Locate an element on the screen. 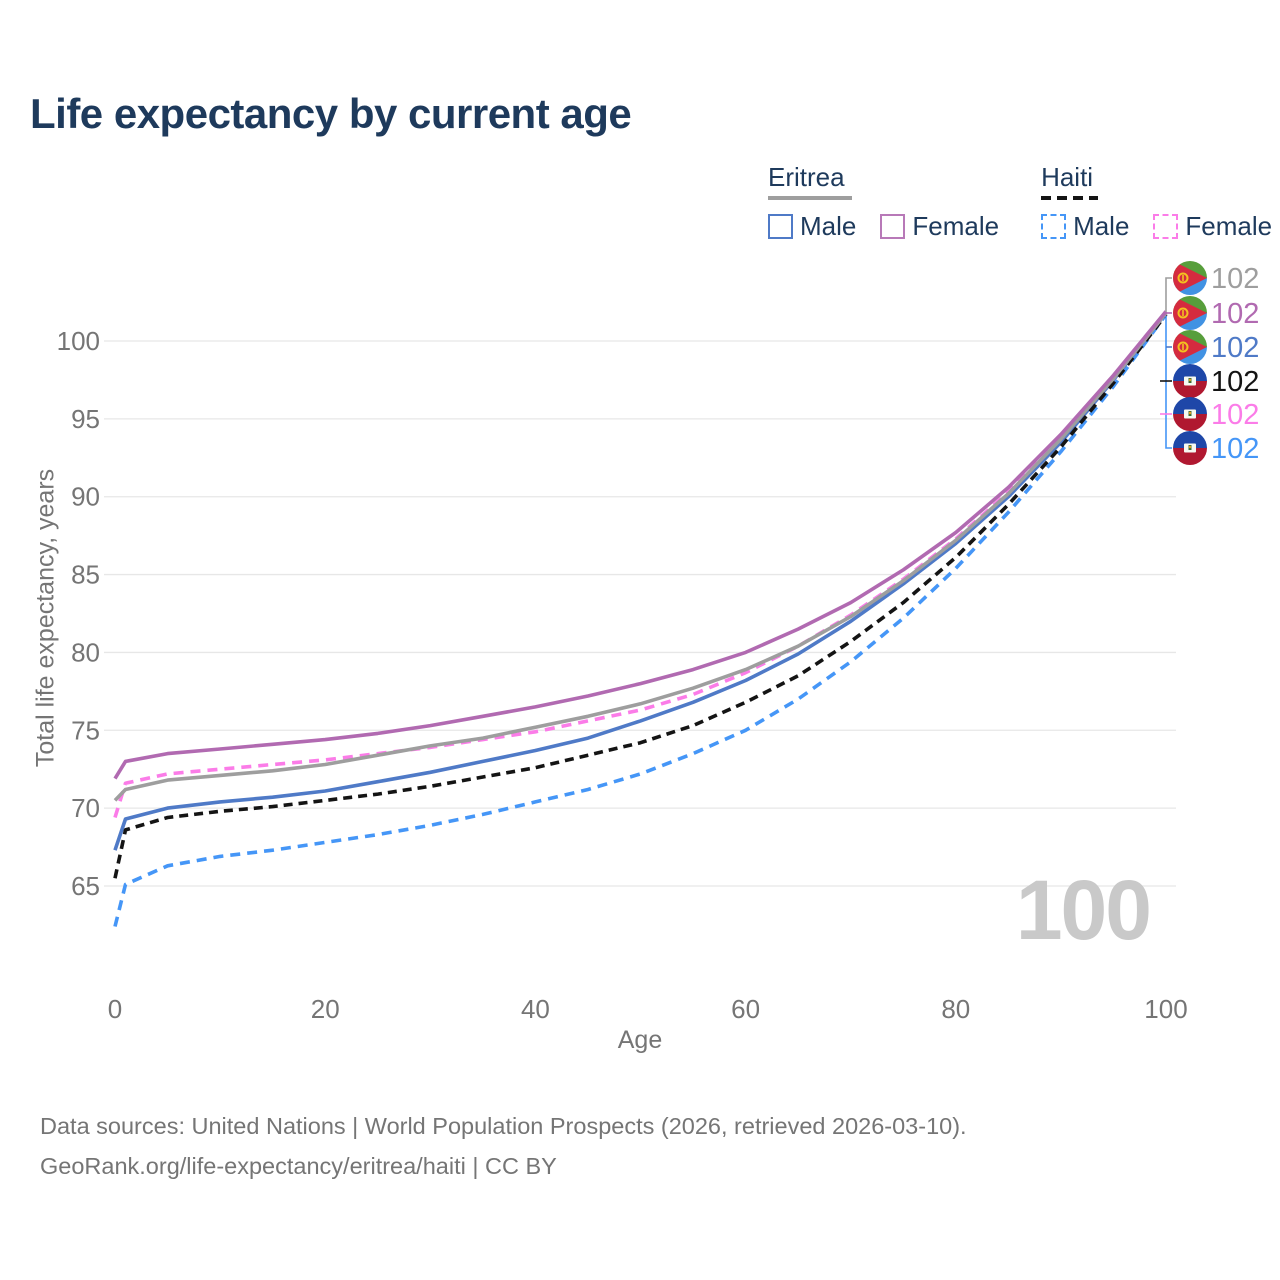 The height and width of the screenshot is (1280, 1280). age-frame-watermark: 100 is located at coordinates (1083, 910).